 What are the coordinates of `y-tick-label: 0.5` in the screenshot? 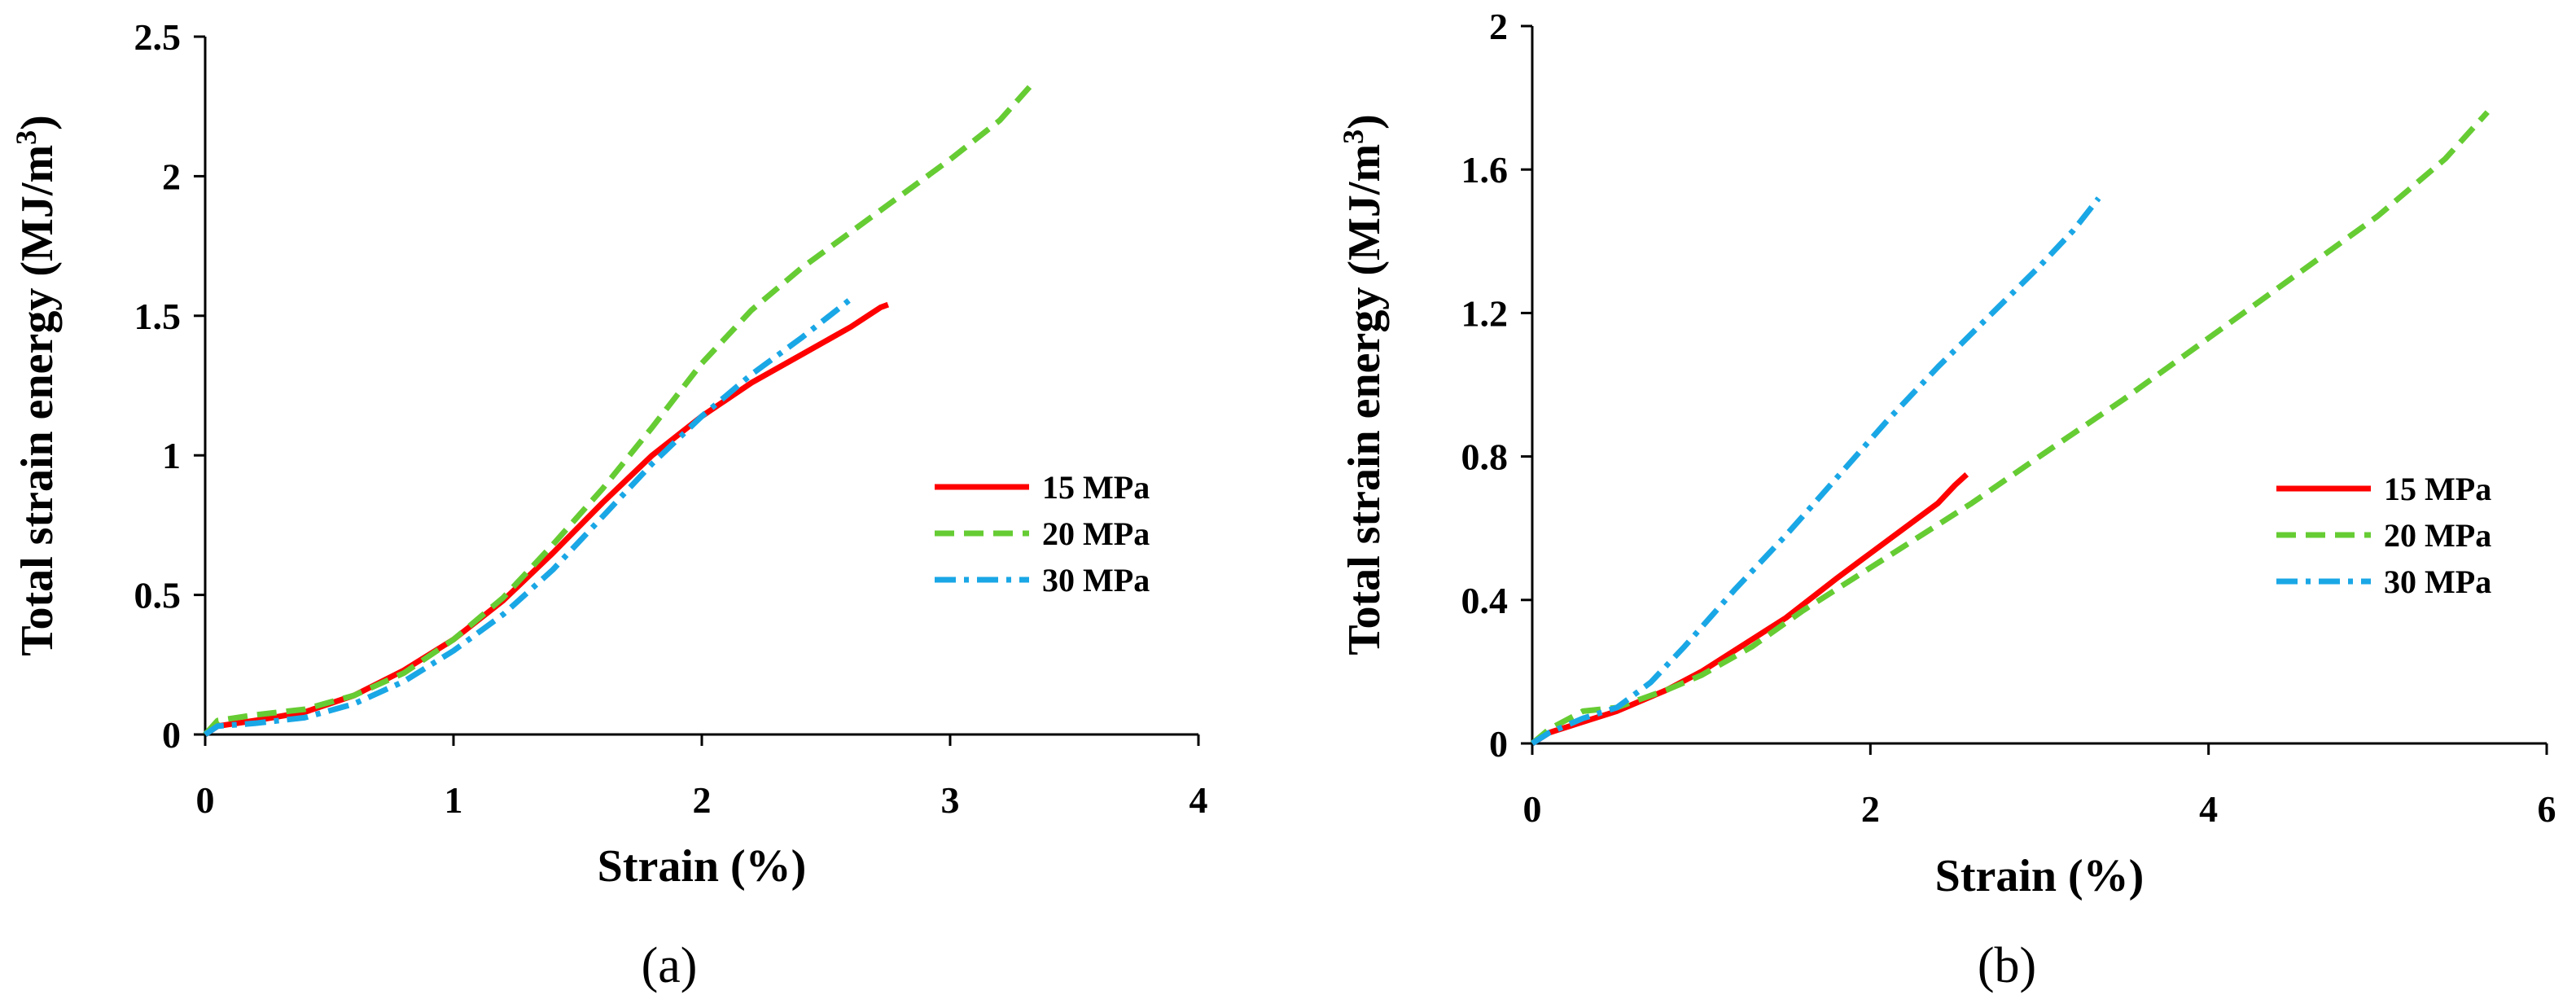 It's located at (158, 595).